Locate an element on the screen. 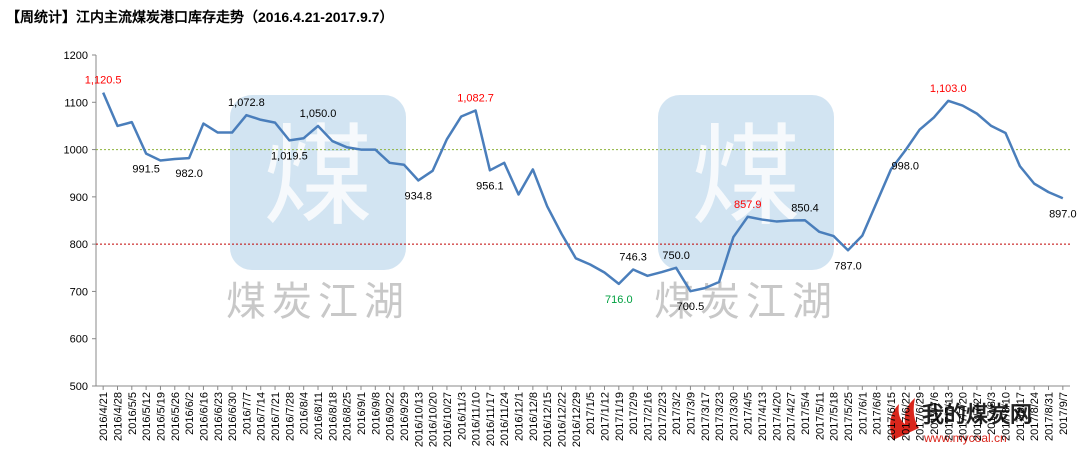  x-tick-label: 2017/5/4 is located at coordinates (806, 413).